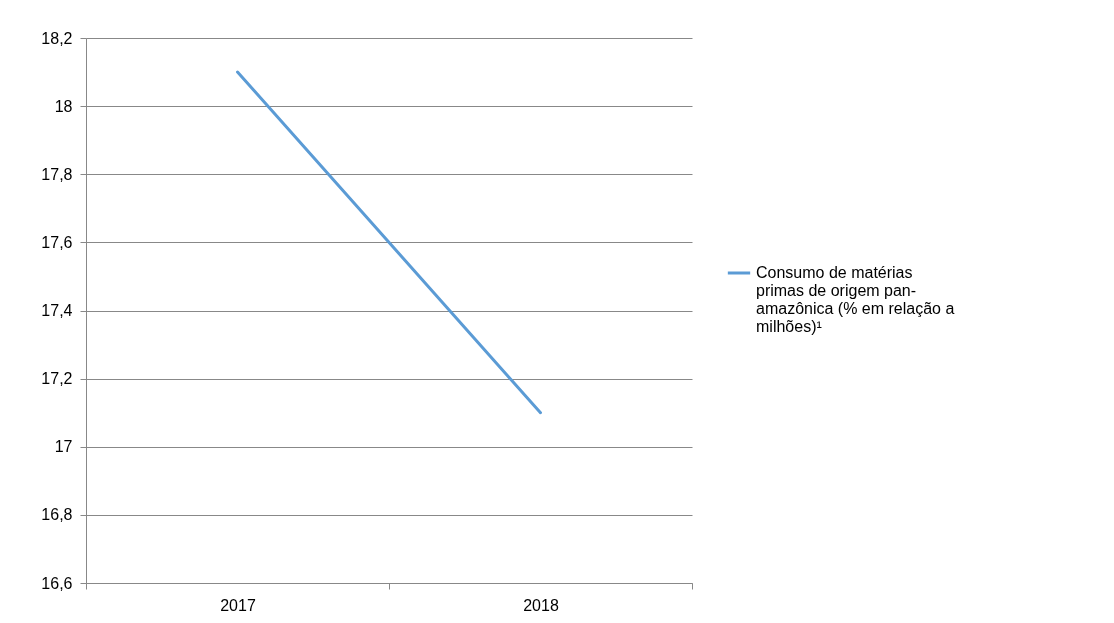 The width and height of the screenshot is (1114, 623). What do you see at coordinates (63, 447) in the screenshot?
I see `y-tick-label: 17` at bounding box center [63, 447].